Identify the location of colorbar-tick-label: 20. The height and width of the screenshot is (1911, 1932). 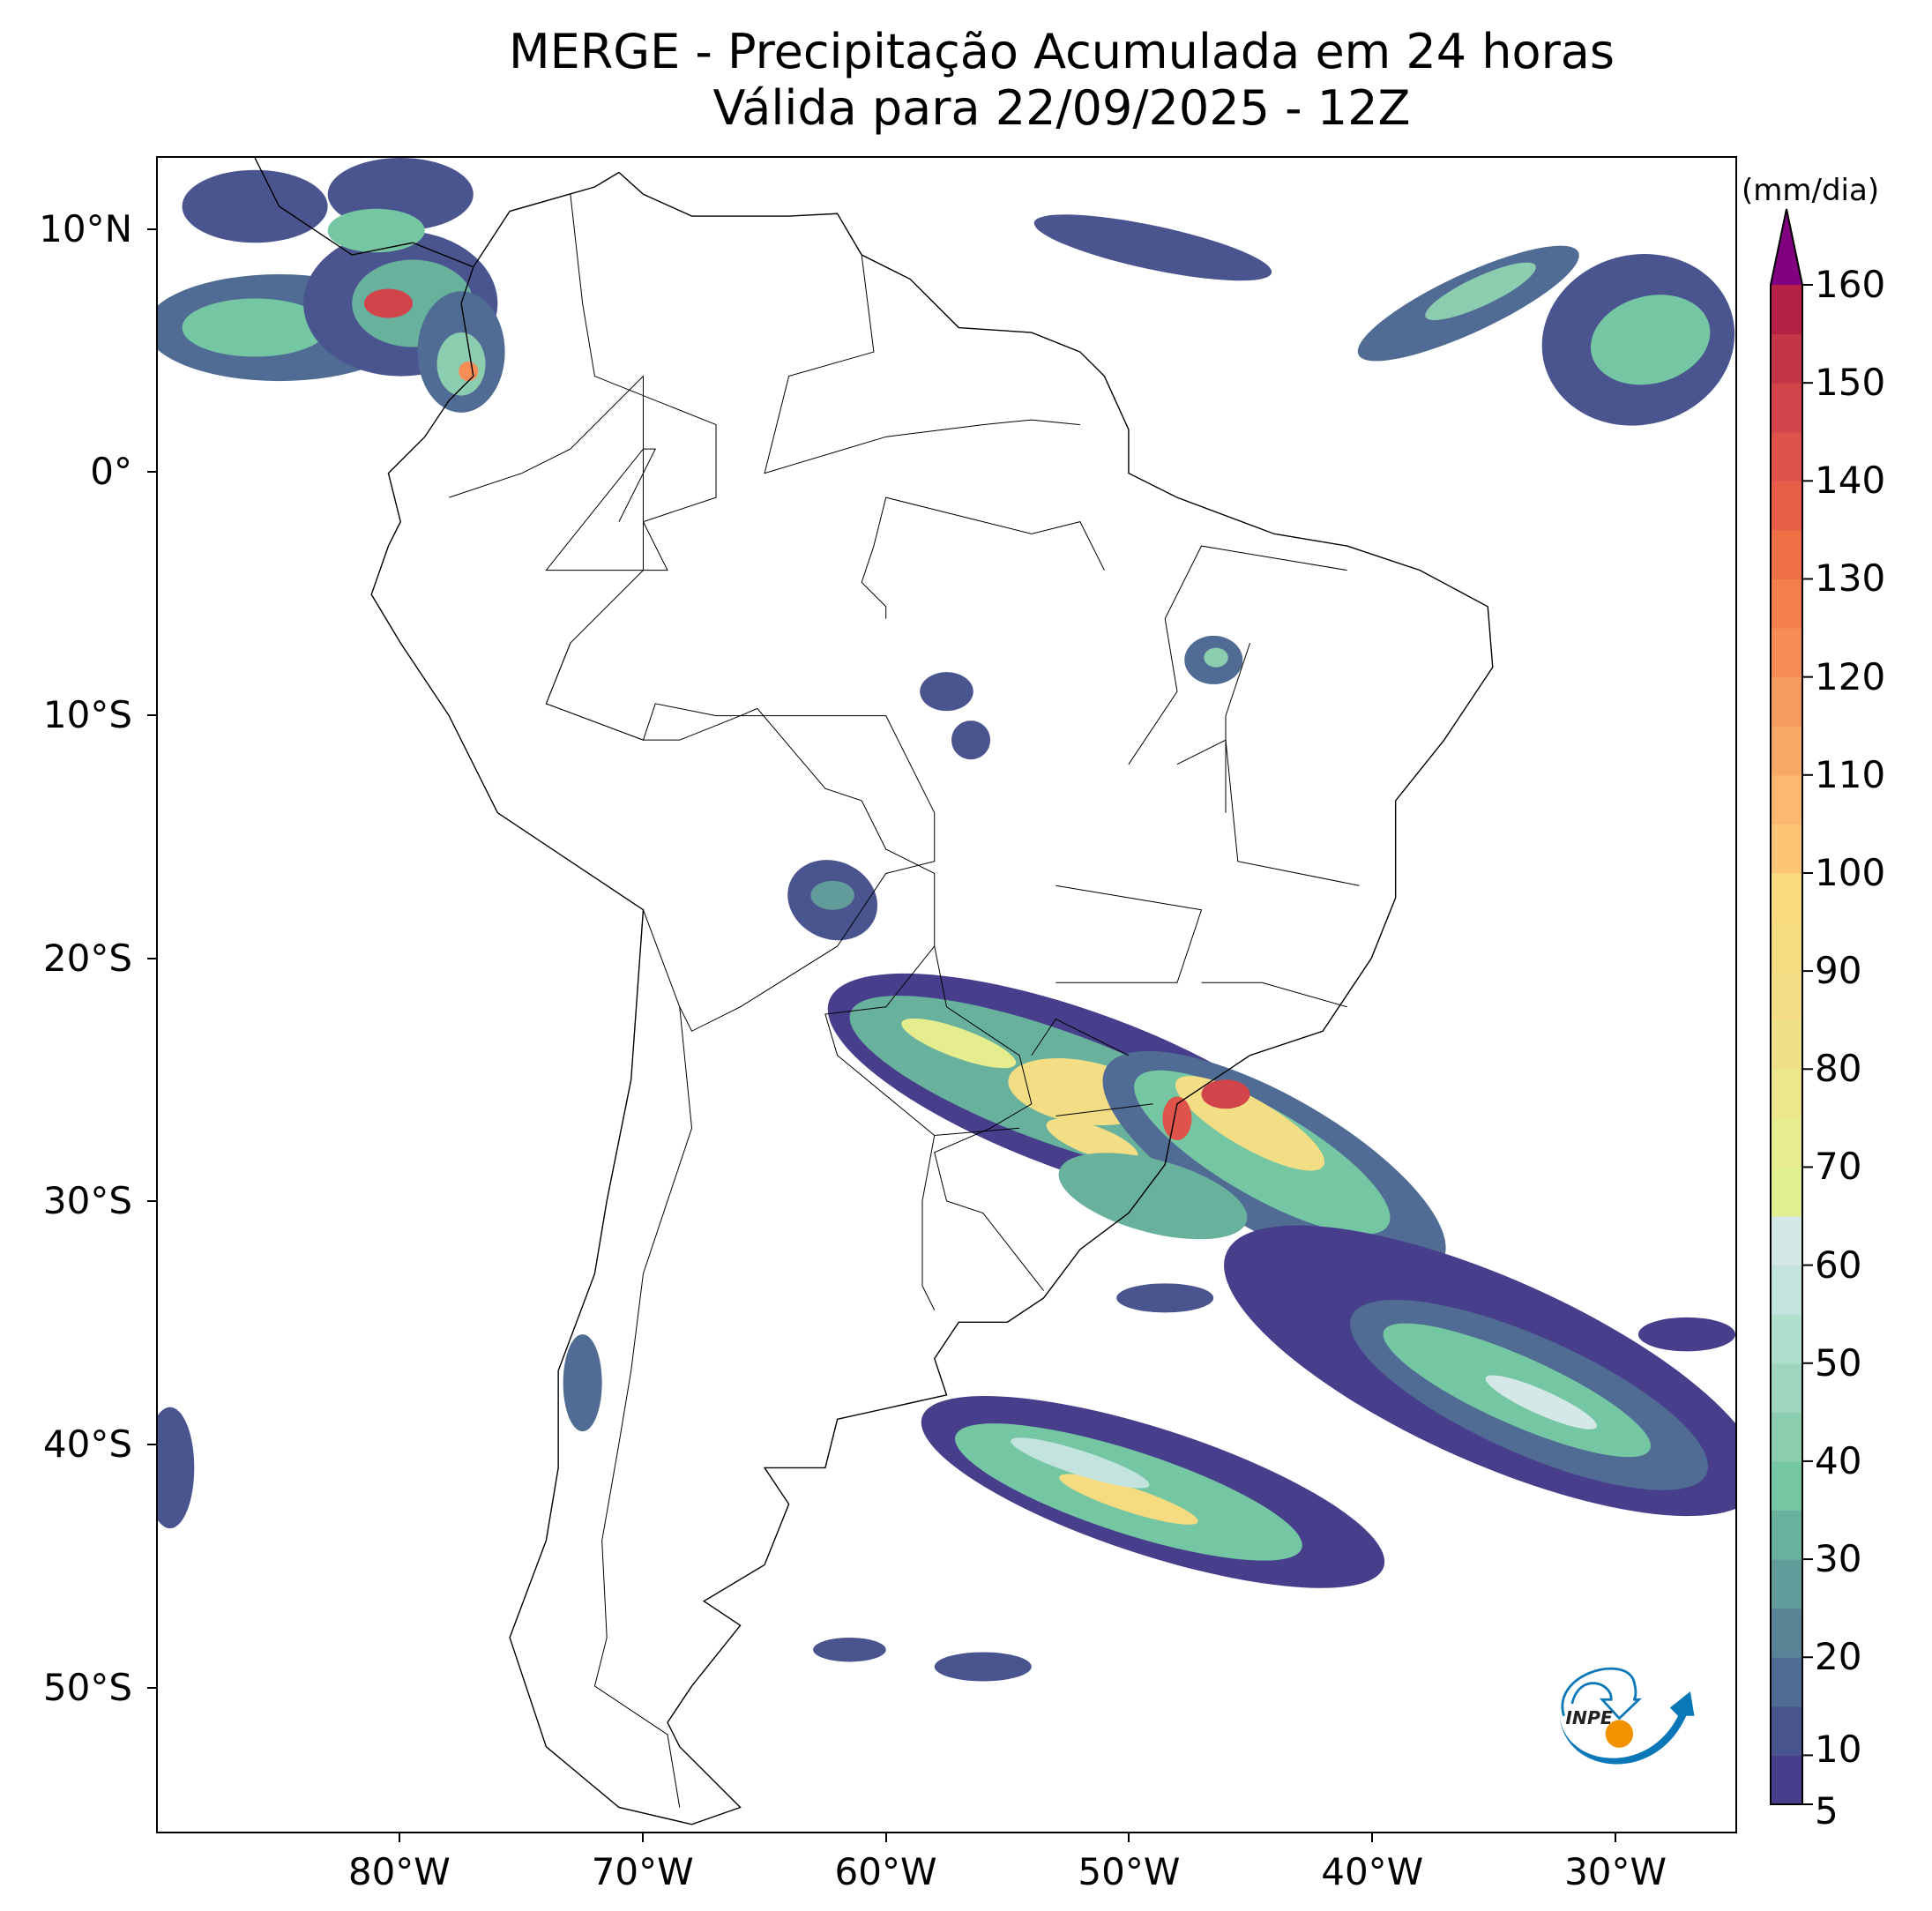
(1838, 1657).